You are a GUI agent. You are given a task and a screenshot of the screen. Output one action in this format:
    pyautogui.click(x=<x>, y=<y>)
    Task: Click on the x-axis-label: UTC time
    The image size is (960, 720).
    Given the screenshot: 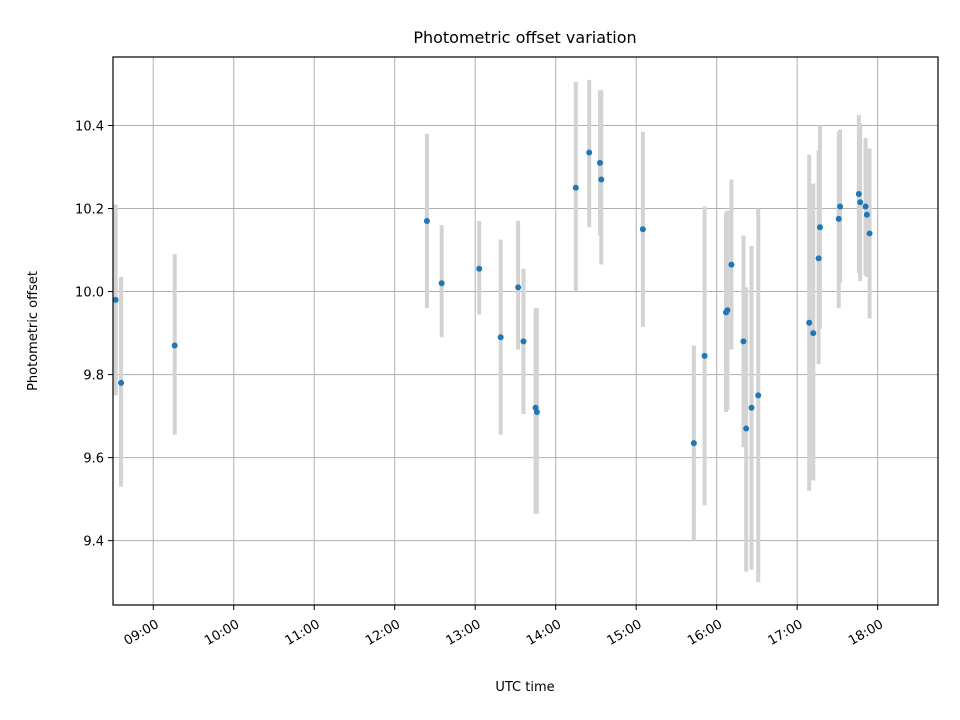 What is the action you would take?
    pyautogui.click(x=524, y=687)
    